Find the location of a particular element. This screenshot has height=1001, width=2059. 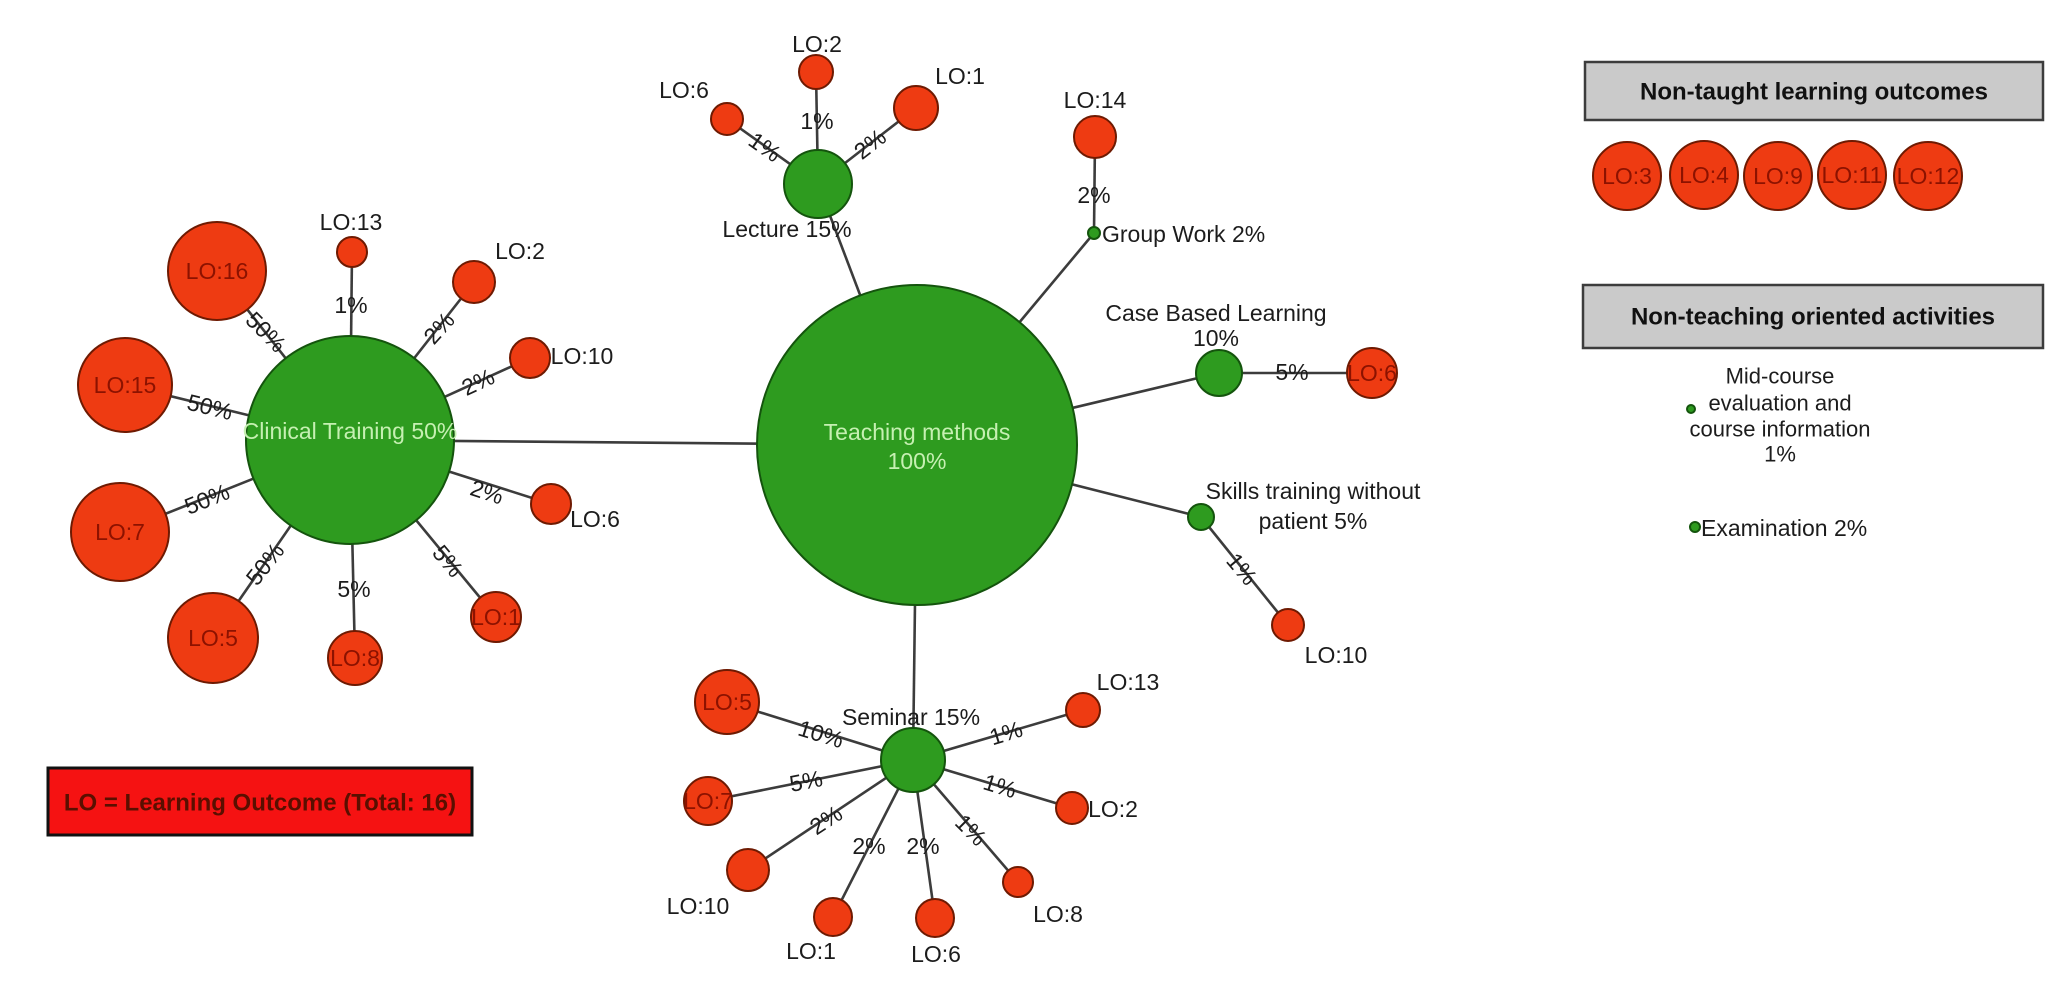

node-label-nt-lo11: LO:11 is located at coordinates (1852, 175).